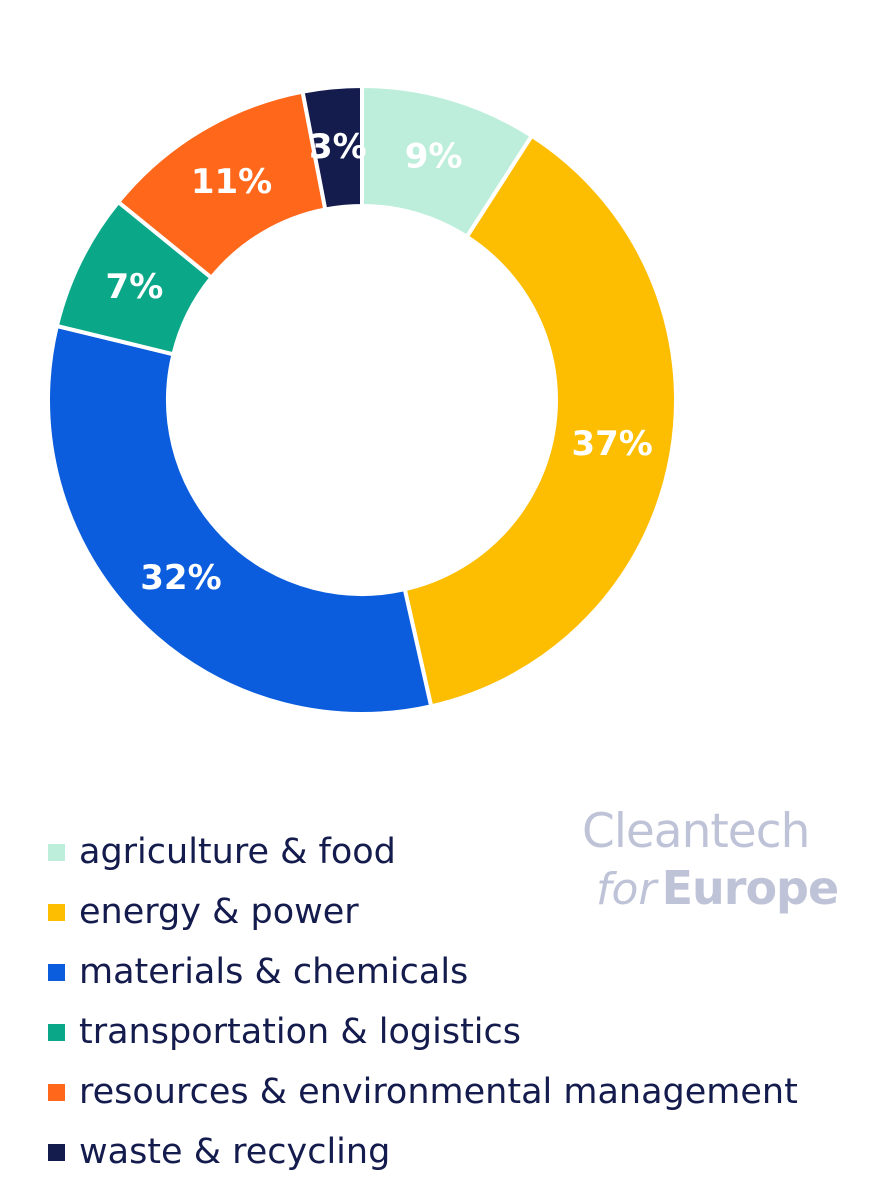  I want to click on logo-cleantech-text: Cleantech, so click(696, 831).